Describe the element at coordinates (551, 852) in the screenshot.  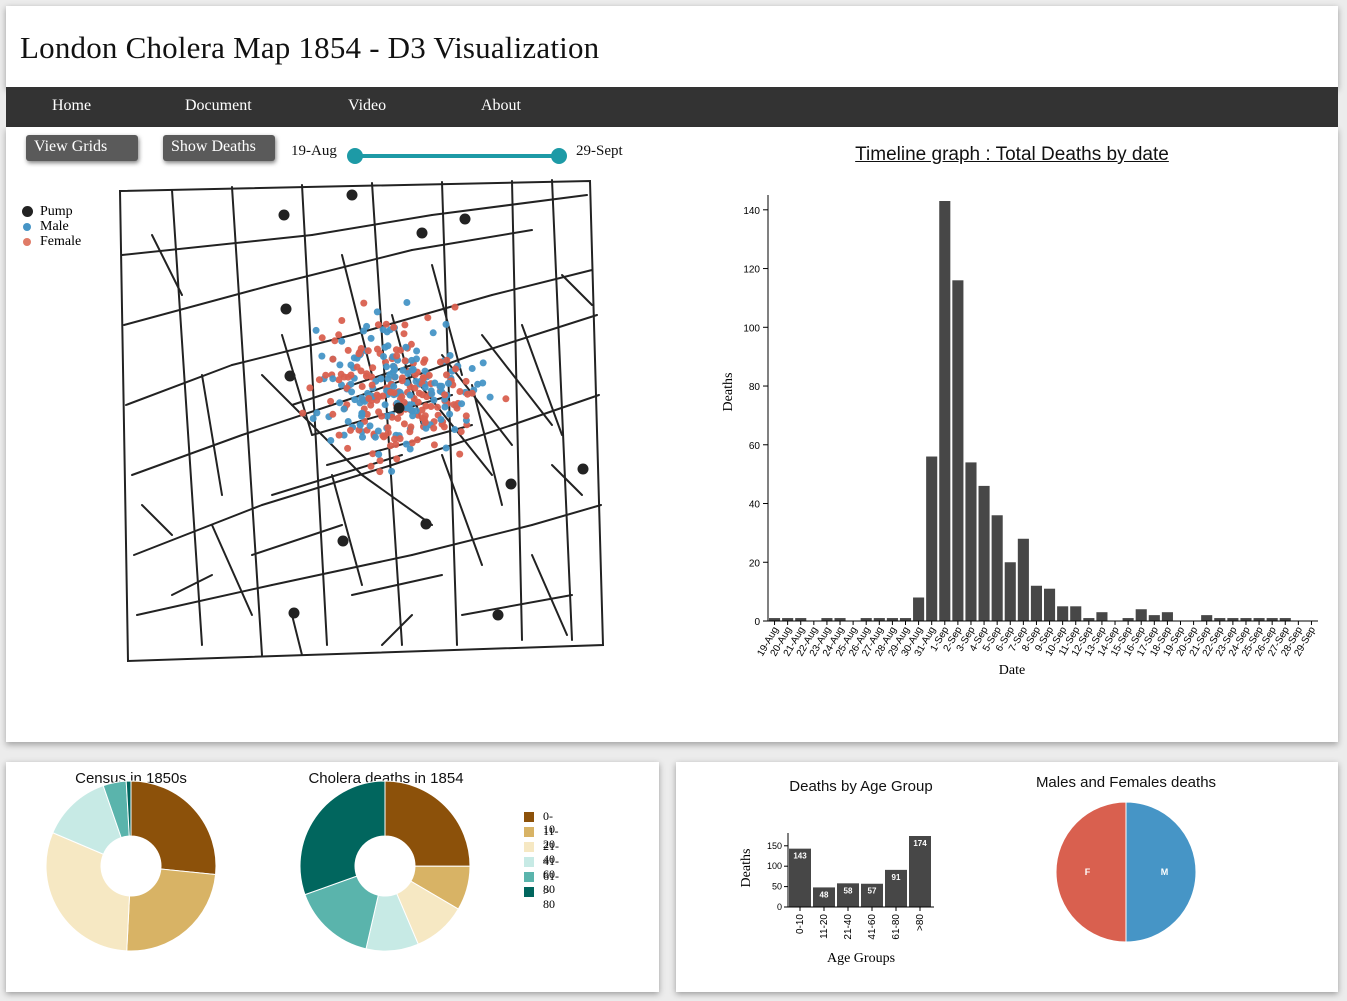
I see `legend-label: 21-40` at that location.